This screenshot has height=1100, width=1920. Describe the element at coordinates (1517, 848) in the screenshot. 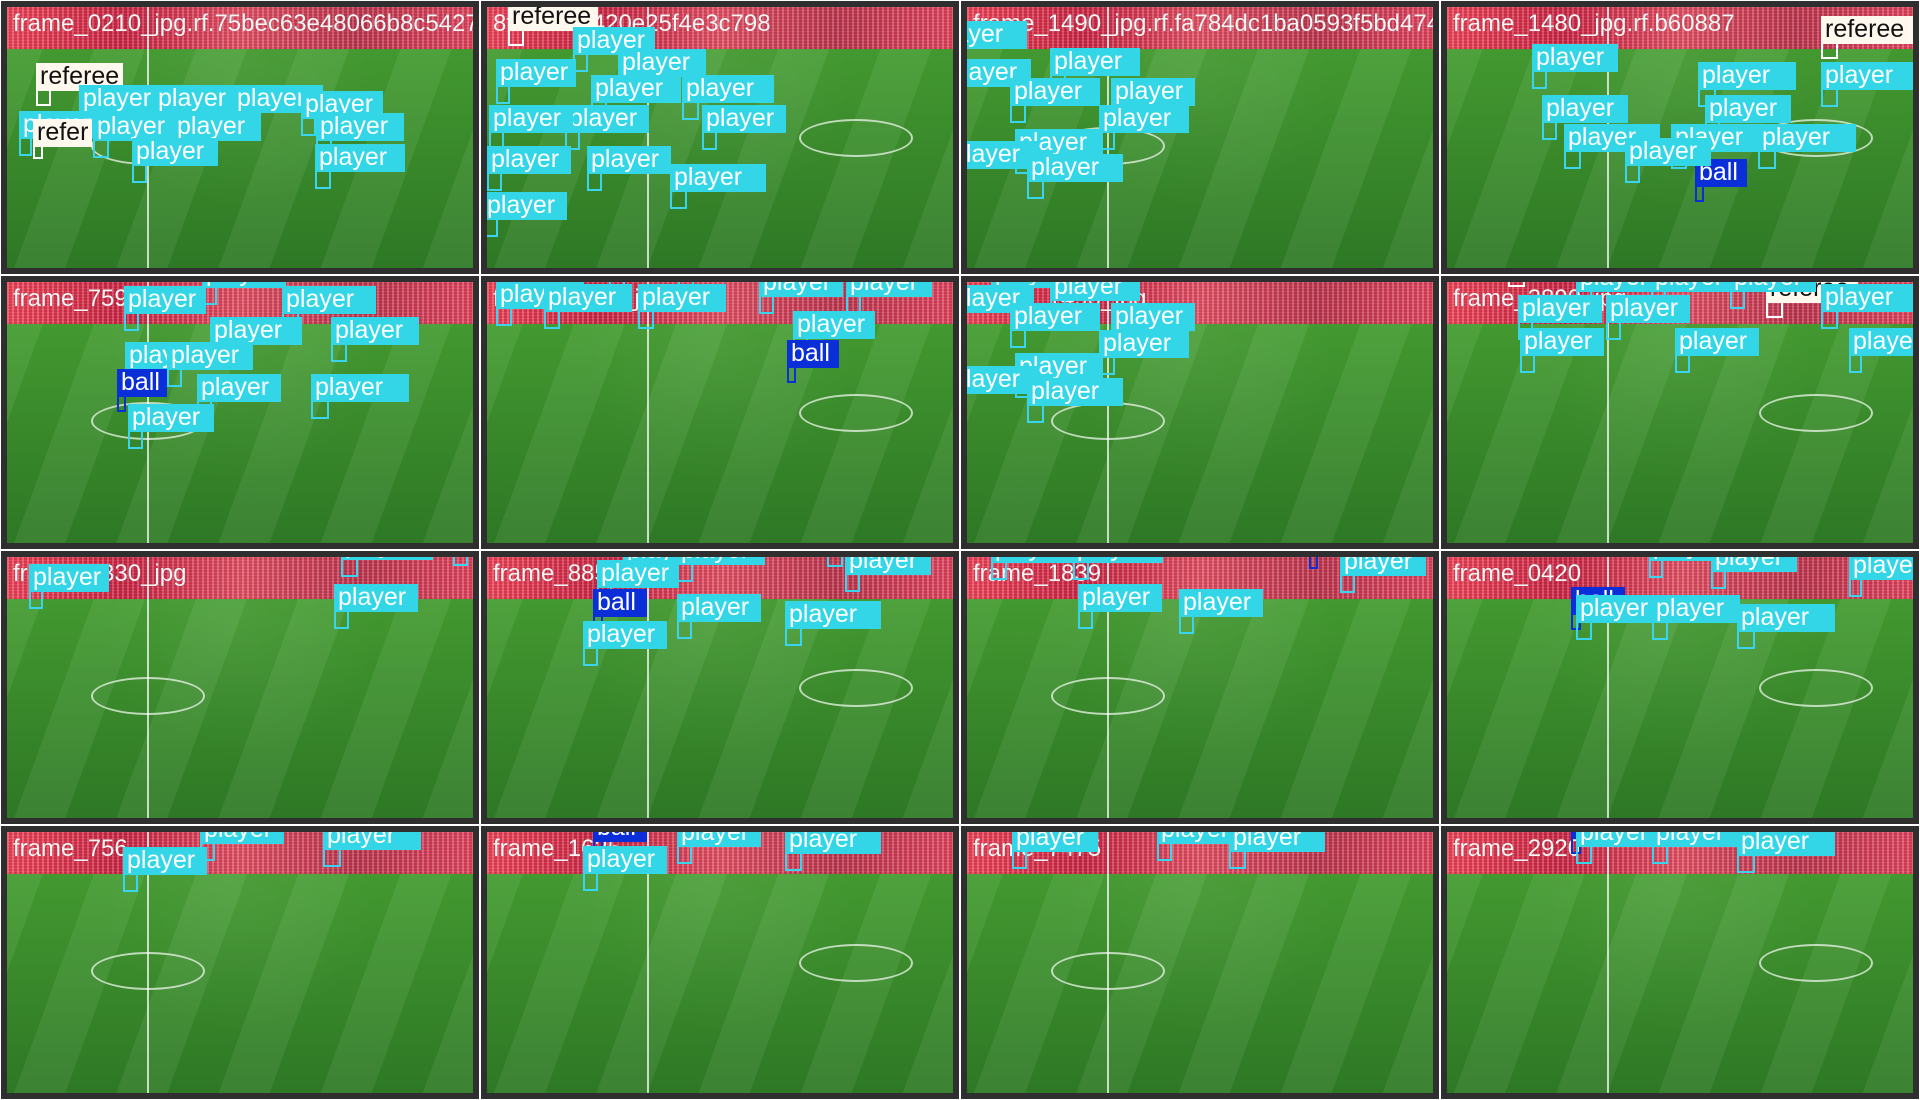

I see `tile-caption: frame_2920` at that location.